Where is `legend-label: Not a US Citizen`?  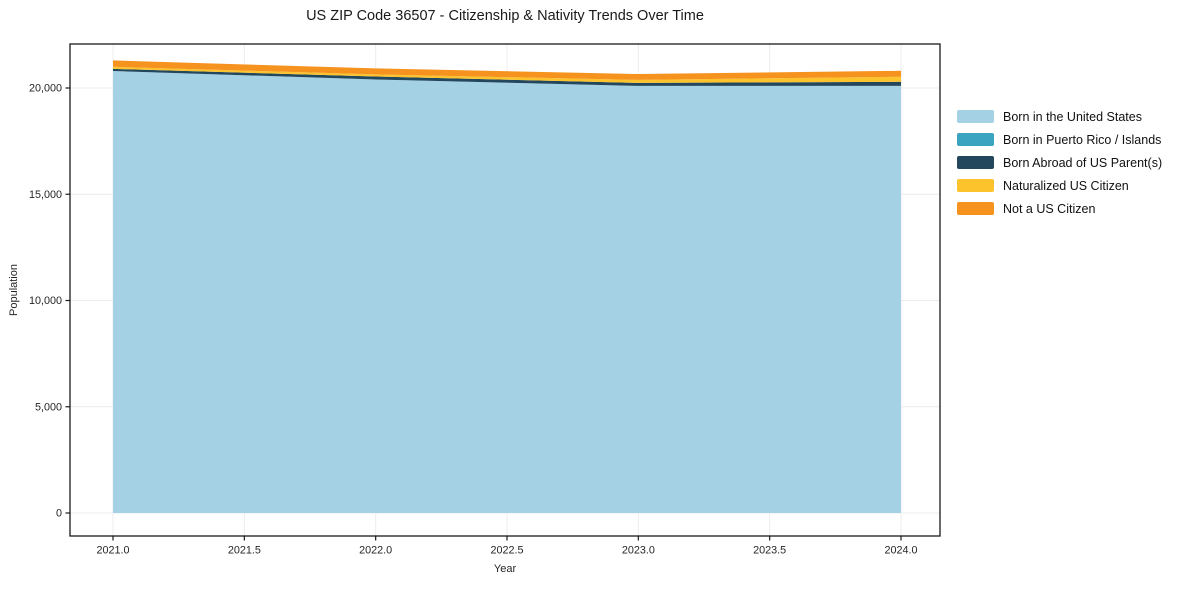
legend-label: Not a US Citizen is located at coordinates (1049, 208).